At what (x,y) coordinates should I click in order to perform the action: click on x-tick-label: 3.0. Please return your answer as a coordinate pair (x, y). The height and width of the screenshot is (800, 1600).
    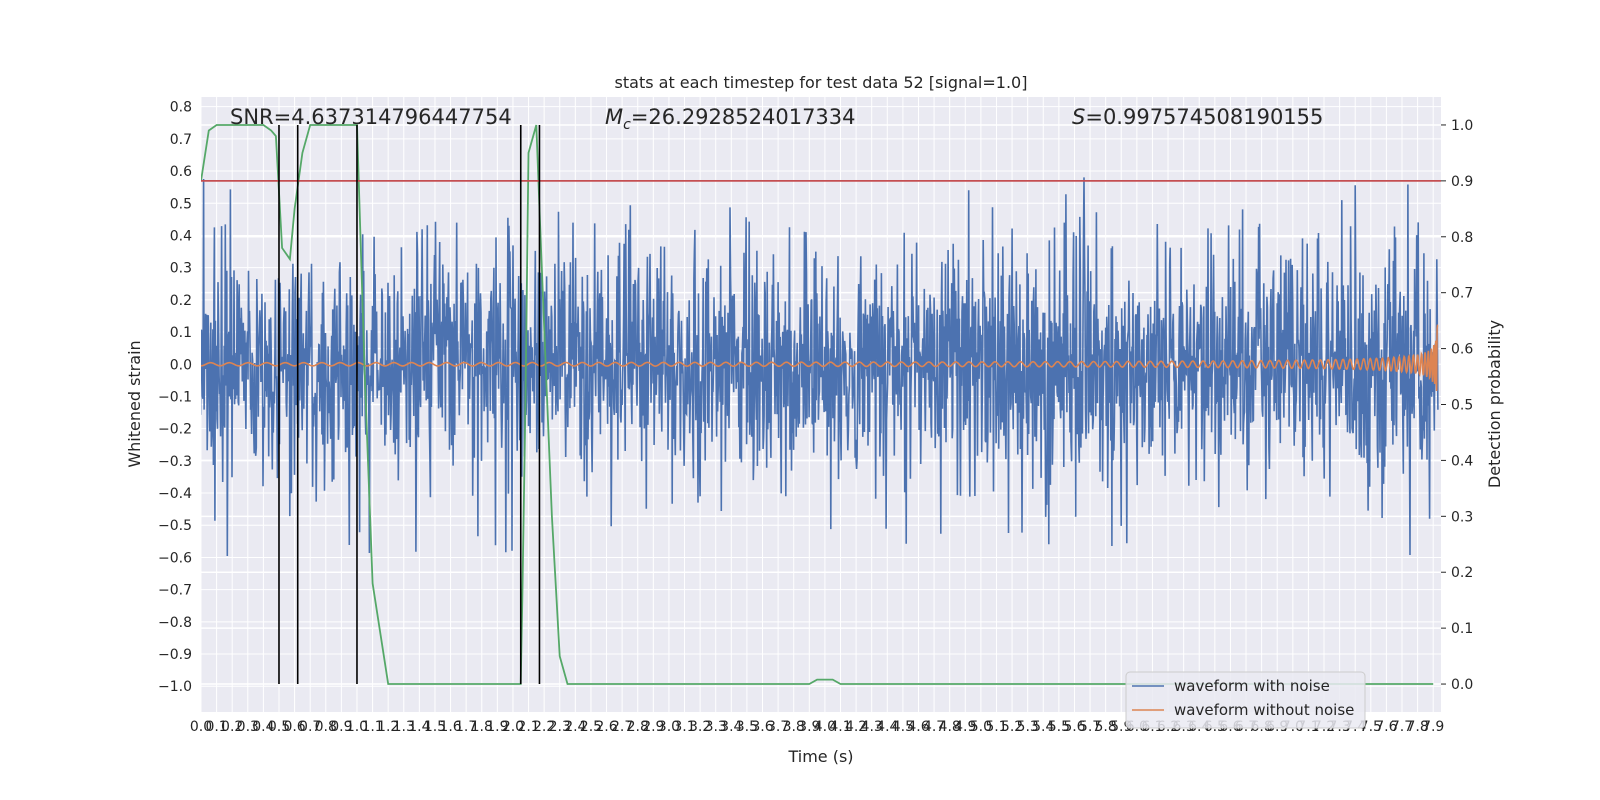
    Looking at the image, I should click on (669, 727).